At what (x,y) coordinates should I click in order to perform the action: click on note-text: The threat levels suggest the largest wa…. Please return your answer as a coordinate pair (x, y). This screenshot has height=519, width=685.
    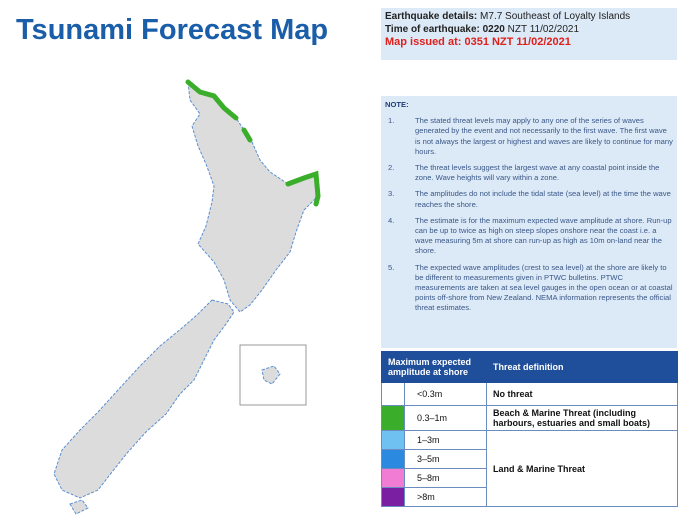
    Looking at the image, I should click on (537, 173).